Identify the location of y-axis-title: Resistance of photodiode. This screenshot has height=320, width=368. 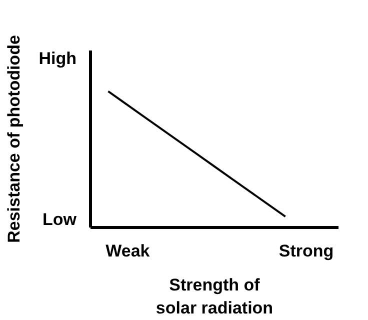
(14, 139).